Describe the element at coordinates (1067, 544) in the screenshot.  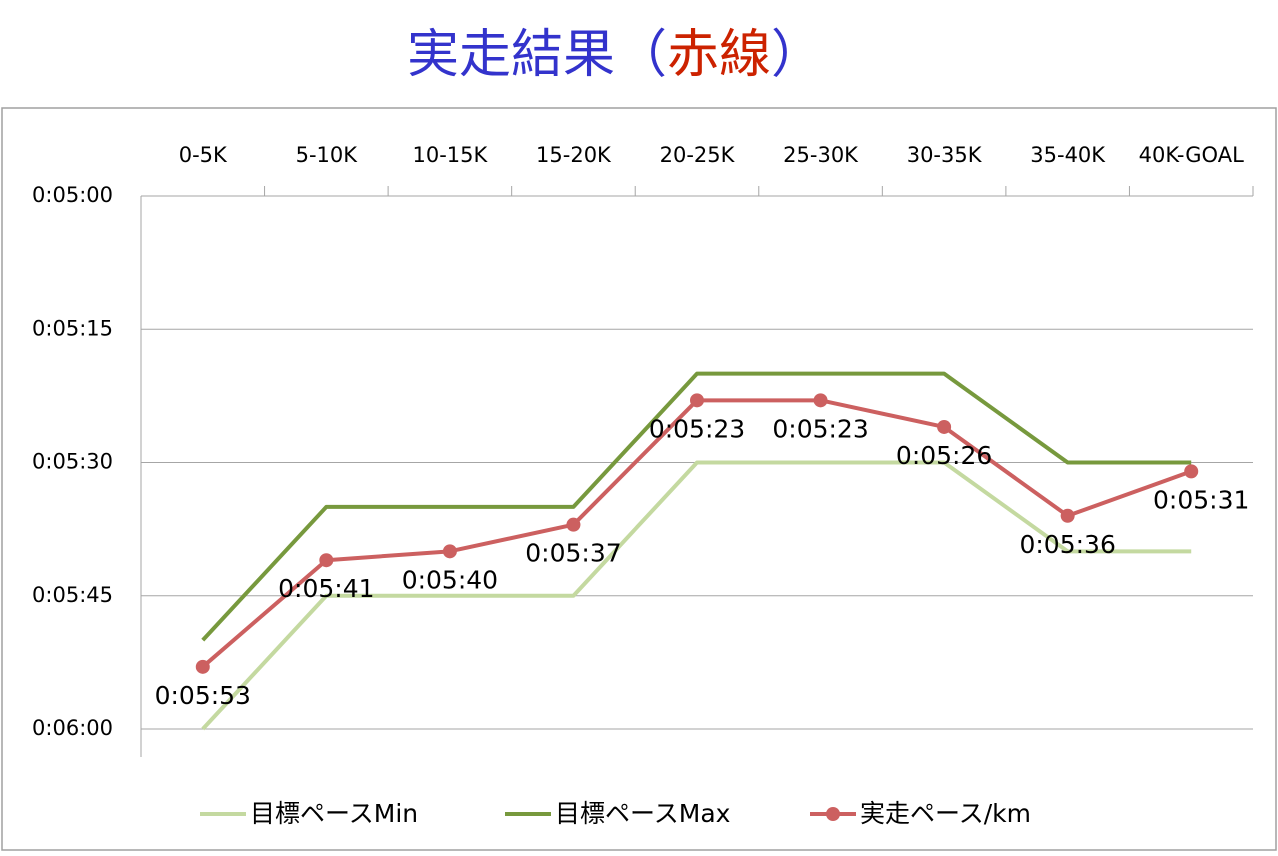
I see `data-label: 0:05:36` at that location.